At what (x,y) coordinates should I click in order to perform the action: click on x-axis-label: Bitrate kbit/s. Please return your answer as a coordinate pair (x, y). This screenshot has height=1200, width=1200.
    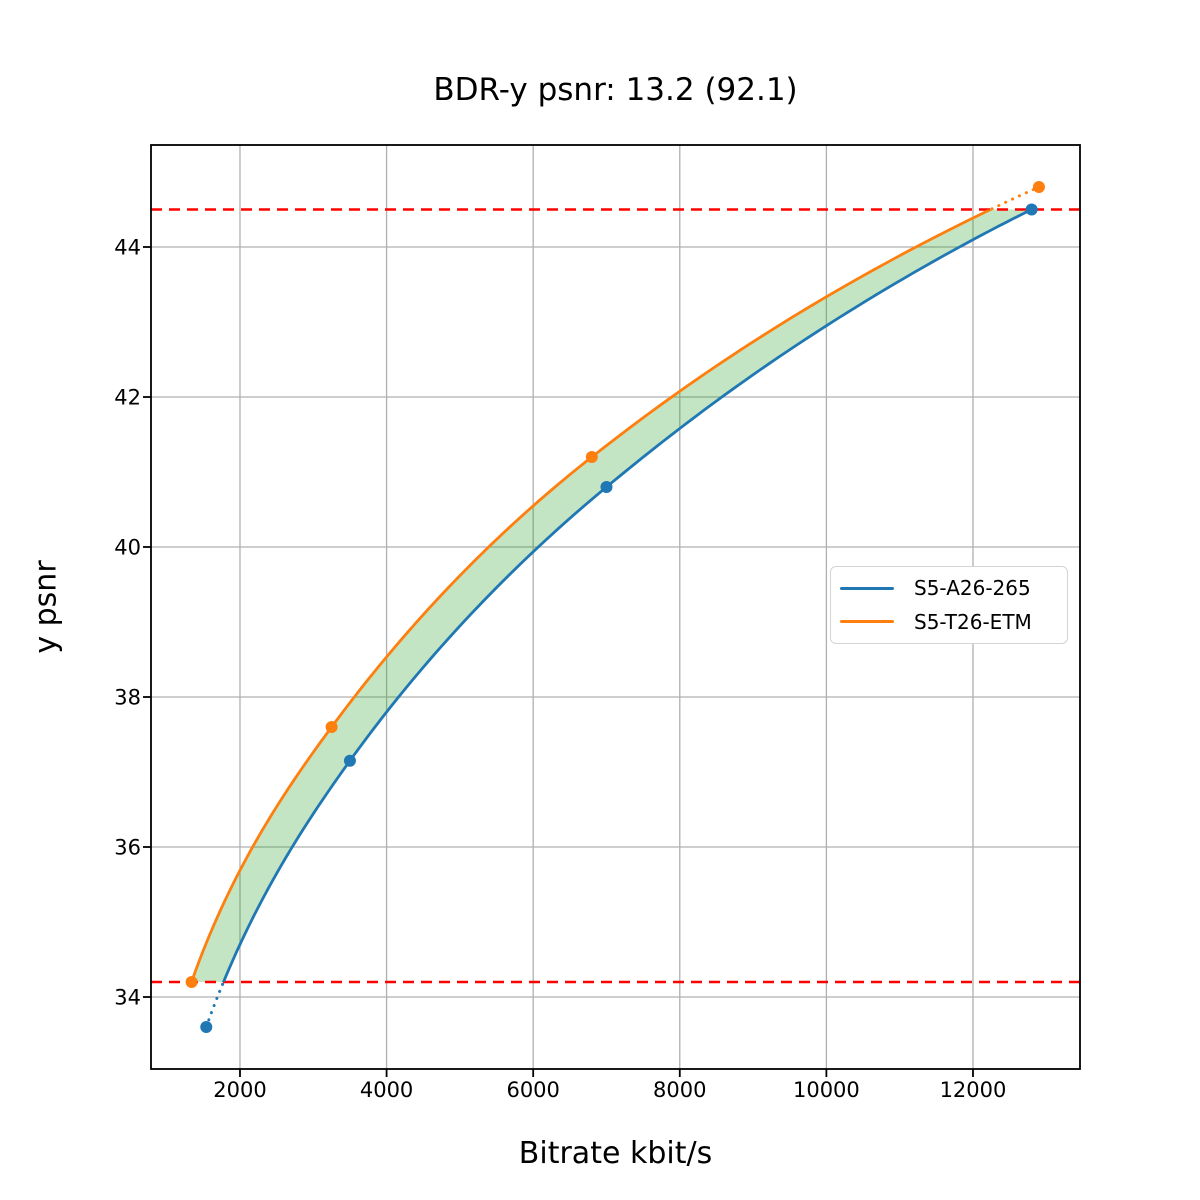
    Looking at the image, I should click on (615, 1153).